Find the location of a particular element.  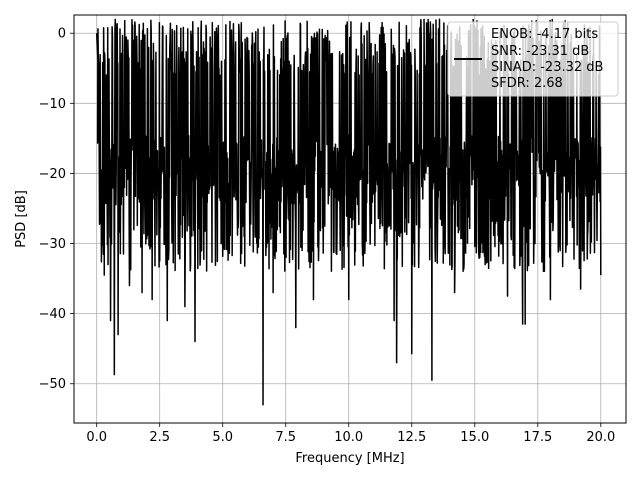

x-tick-label: 2.5 is located at coordinates (159, 437).